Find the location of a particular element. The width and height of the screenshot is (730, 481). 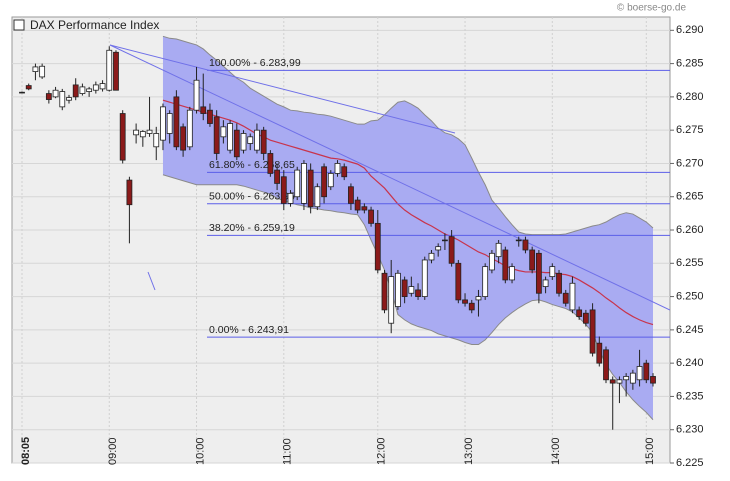

y-tick-label: 6.235 is located at coordinates (690, 396).